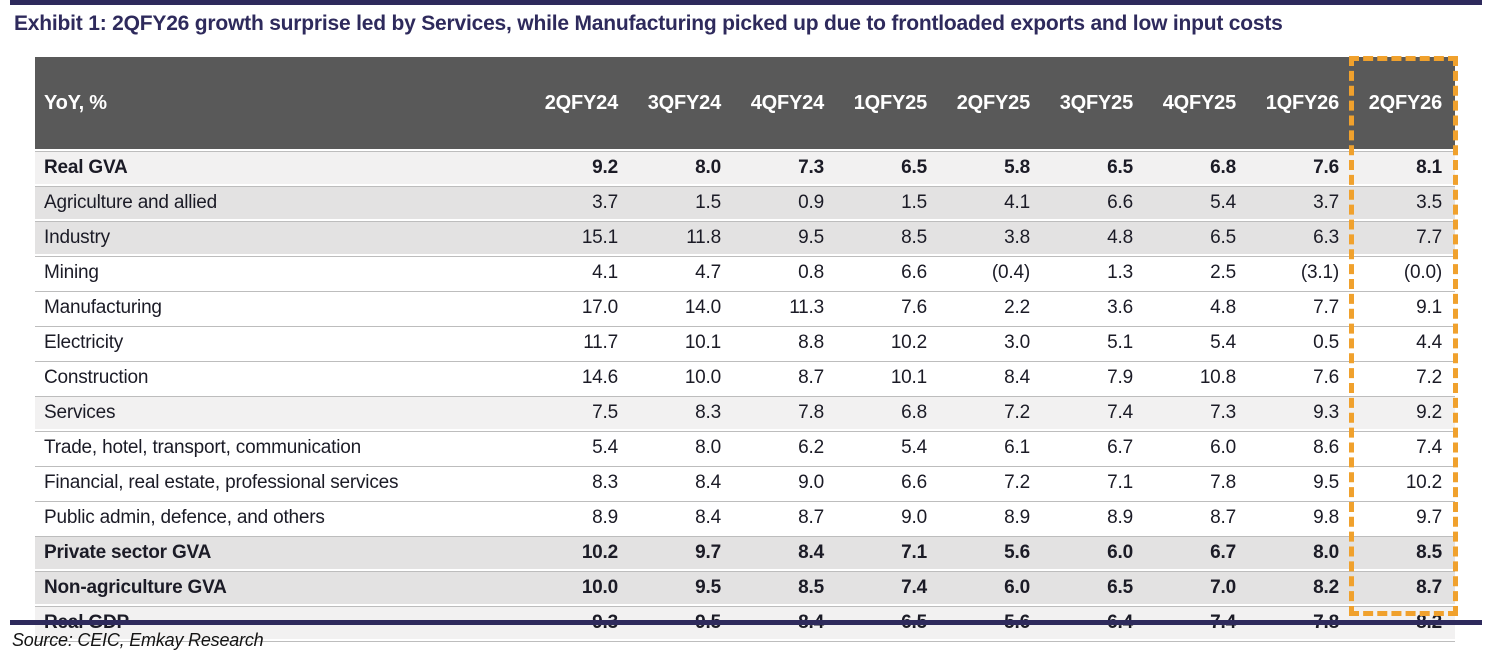 The width and height of the screenshot is (1489, 657). I want to click on cell-value: 3.8, so click(991, 238).